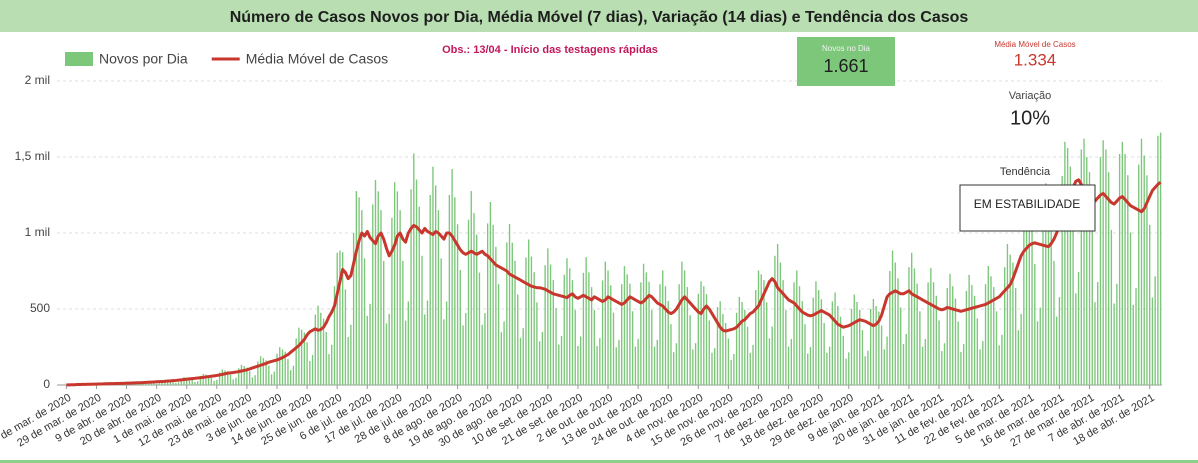 The image size is (1198, 463). What do you see at coordinates (79, 59) in the screenshot?
I see `legend-swatch` at bounding box center [79, 59].